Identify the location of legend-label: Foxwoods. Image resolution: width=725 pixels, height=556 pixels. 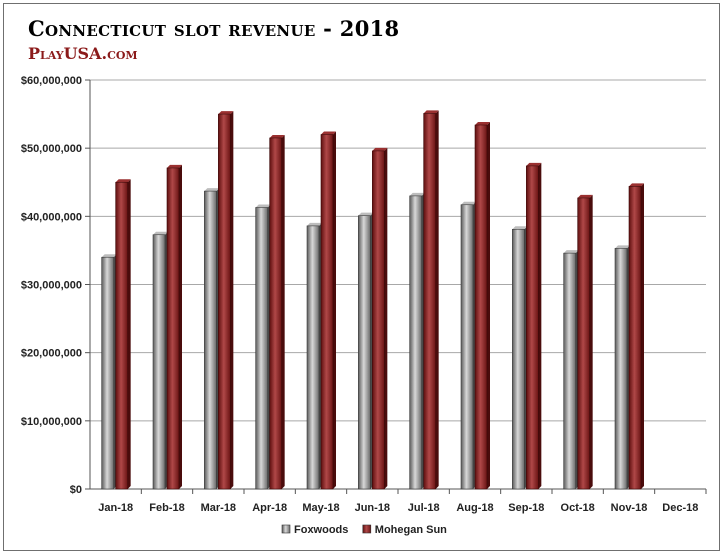
(321, 530).